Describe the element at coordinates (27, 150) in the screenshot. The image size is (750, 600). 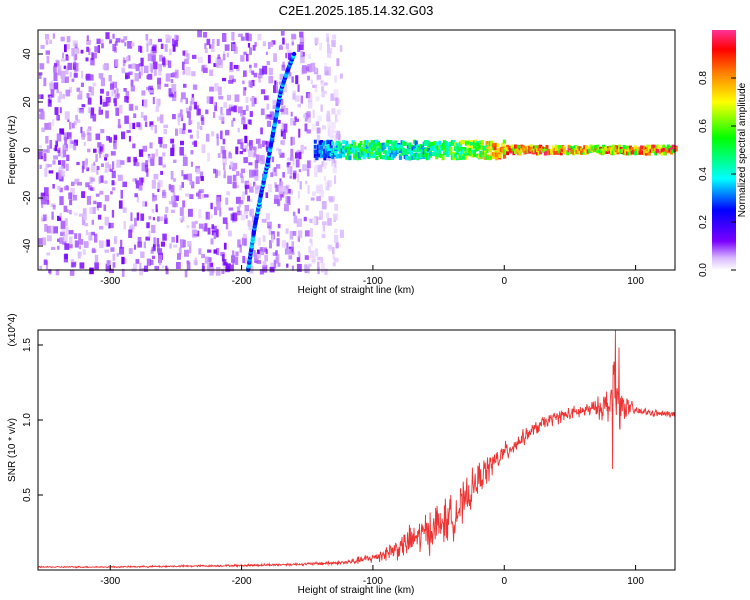
I see `spectrogram-y-tick-label: 0` at that location.